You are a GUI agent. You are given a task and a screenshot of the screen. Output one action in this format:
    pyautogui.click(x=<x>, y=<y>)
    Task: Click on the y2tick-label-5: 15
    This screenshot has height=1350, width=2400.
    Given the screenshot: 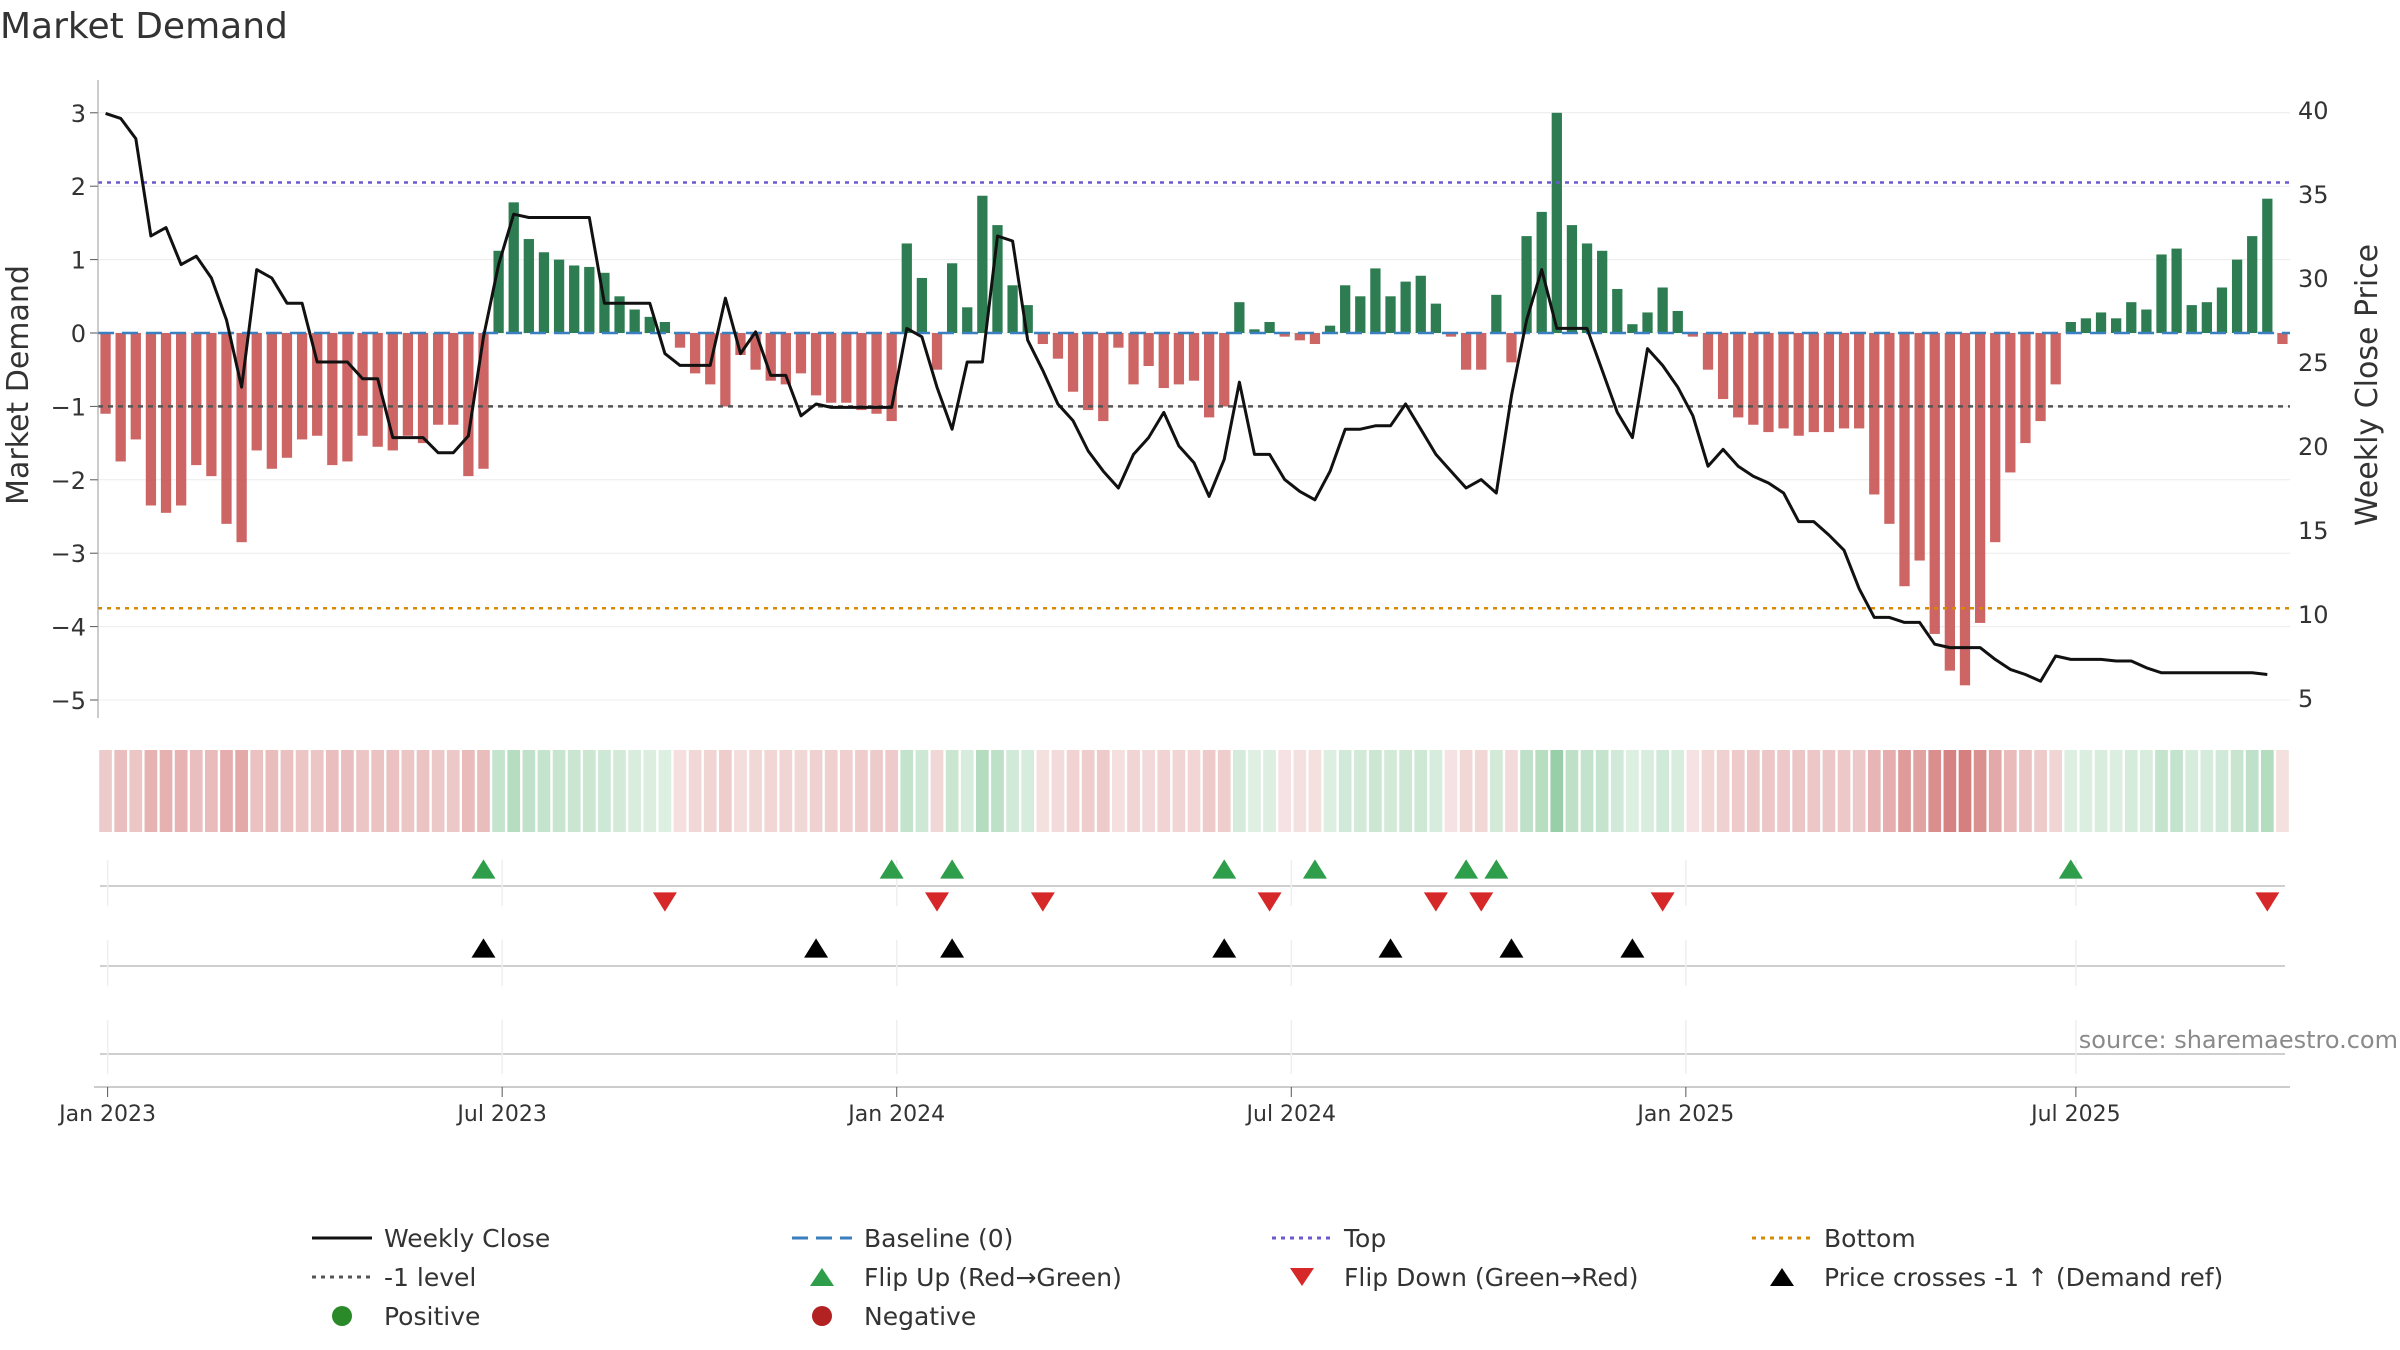 What is the action you would take?
    pyautogui.click(x=2313, y=531)
    